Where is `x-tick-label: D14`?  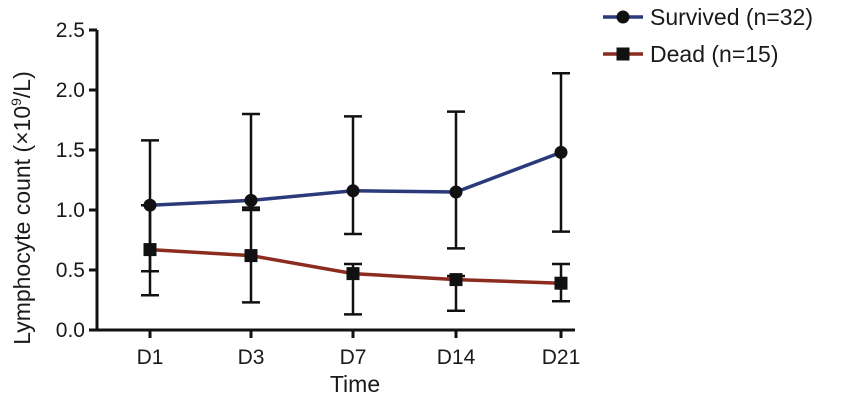 x-tick-label: D14 is located at coordinates (456, 357).